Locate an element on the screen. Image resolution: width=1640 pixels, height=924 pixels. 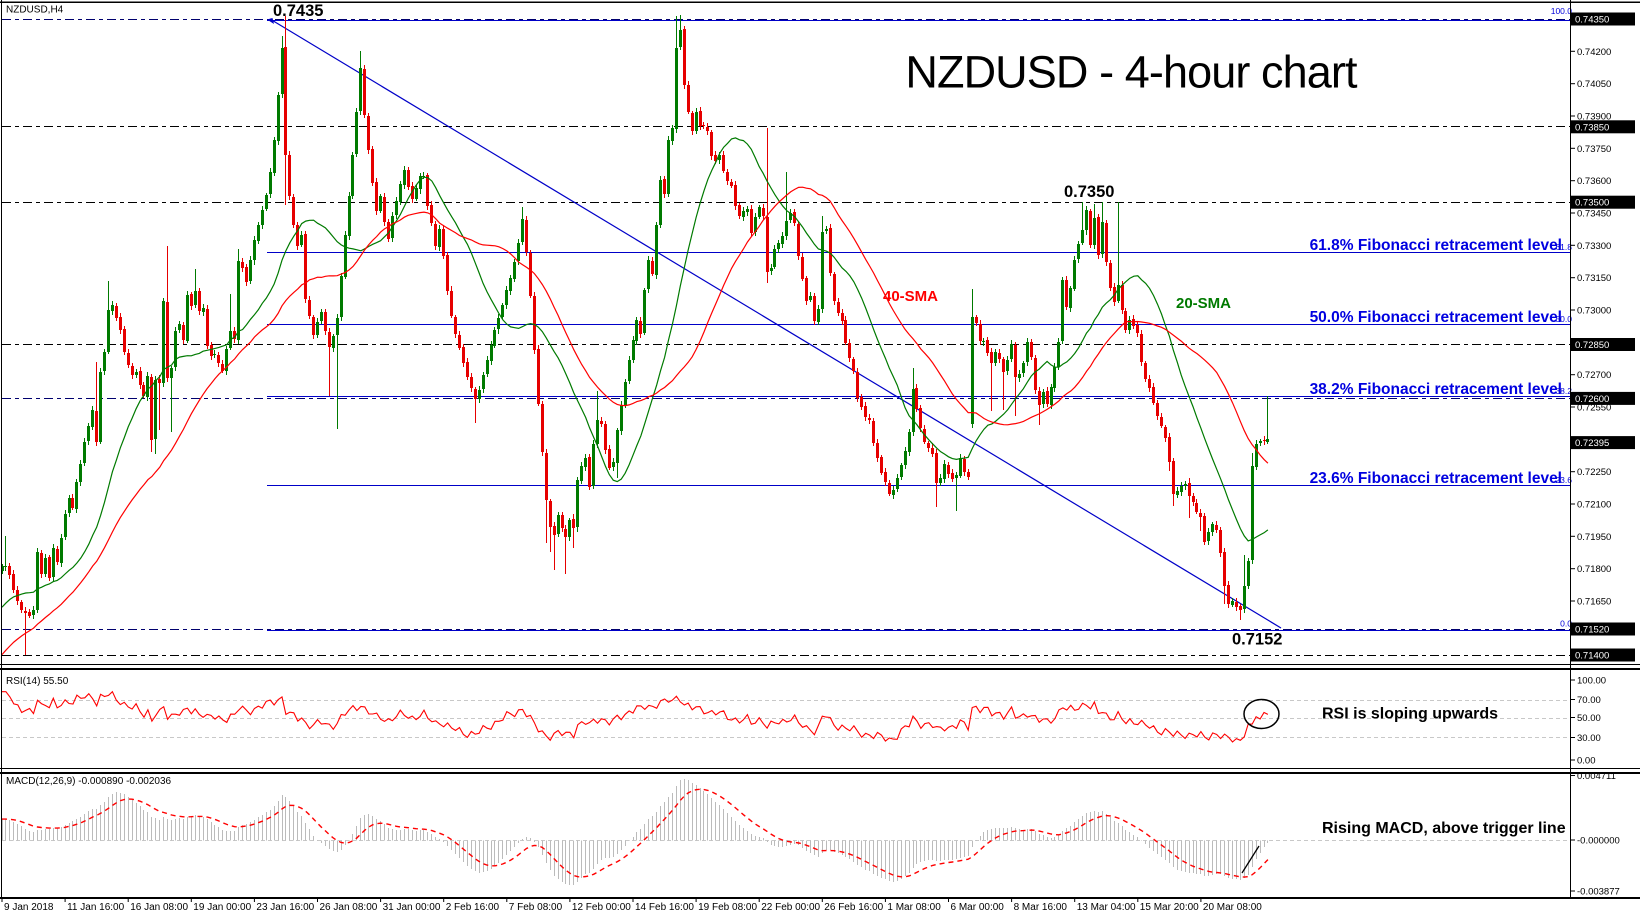
svg-text: 100.0 is located at coordinates (1562, 11).